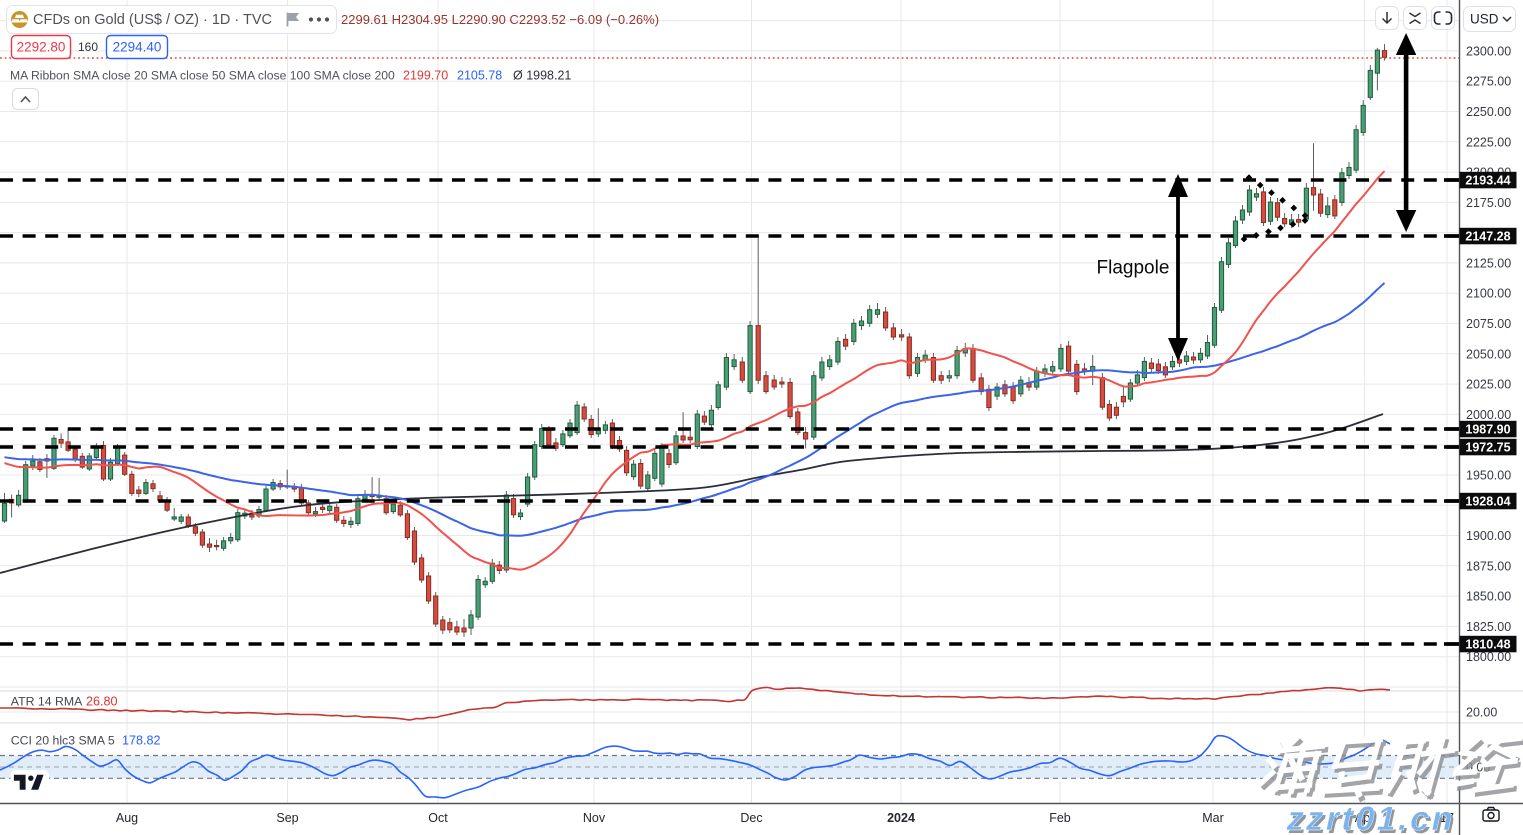 The image size is (1523, 835). What do you see at coordinates (287, 818) in the screenshot?
I see `svg-text: Sep` at bounding box center [287, 818].